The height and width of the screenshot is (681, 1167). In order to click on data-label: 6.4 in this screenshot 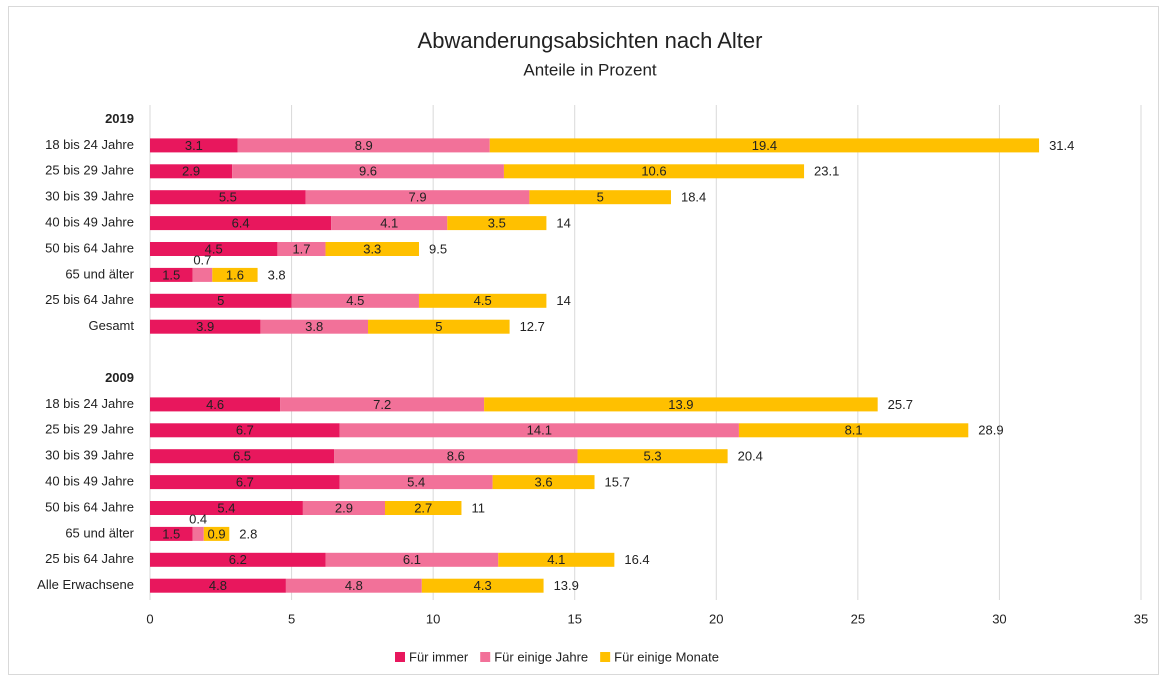, I will do `click(241, 223)`.